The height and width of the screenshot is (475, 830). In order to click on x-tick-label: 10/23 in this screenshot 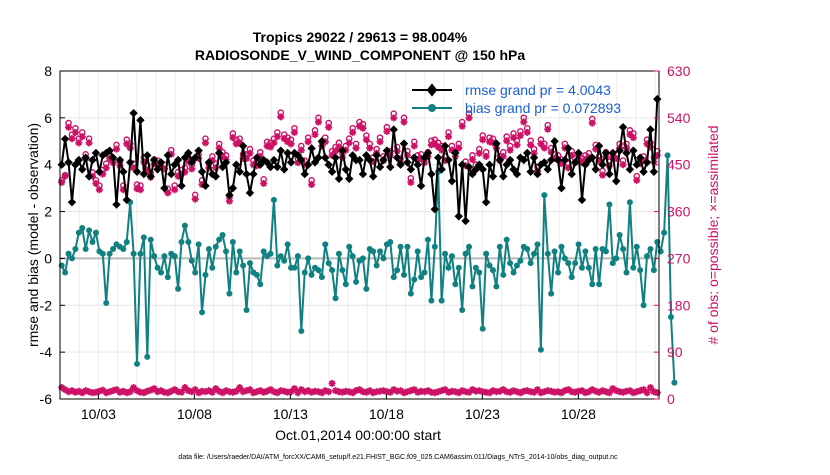, I will do `click(482, 414)`.